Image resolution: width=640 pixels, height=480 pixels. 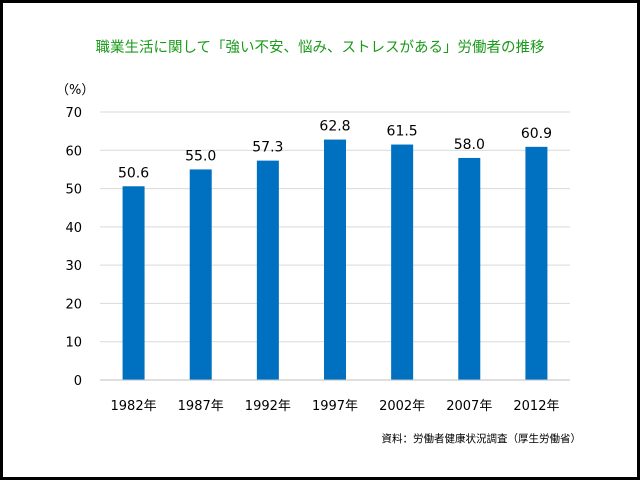 What do you see at coordinates (200, 156) in the screenshot?
I see `value-label: 55.0` at bounding box center [200, 156].